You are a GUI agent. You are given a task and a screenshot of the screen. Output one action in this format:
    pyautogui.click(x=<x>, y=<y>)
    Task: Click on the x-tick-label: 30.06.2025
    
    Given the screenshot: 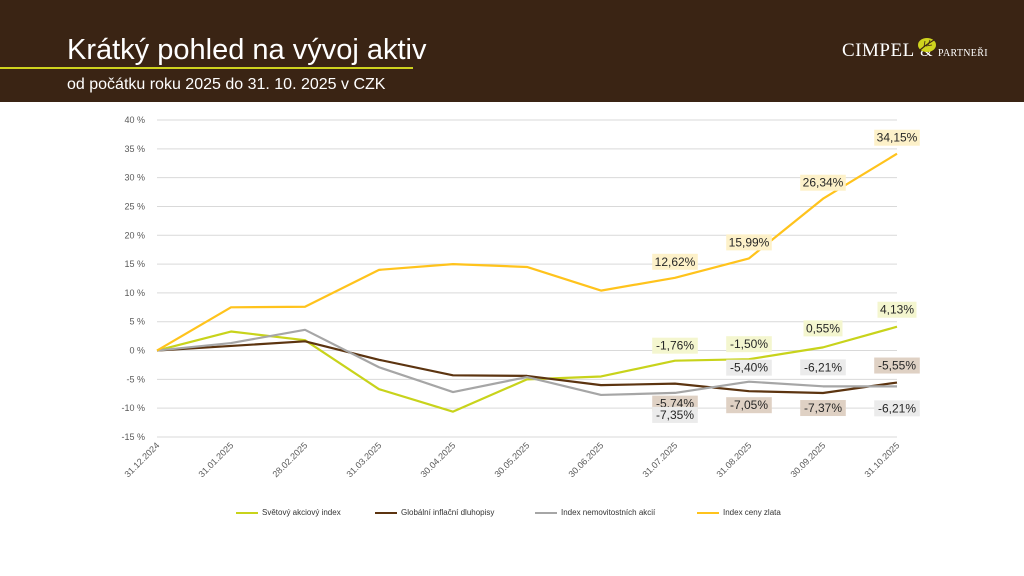 What is the action you would take?
    pyautogui.click(x=585, y=459)
    